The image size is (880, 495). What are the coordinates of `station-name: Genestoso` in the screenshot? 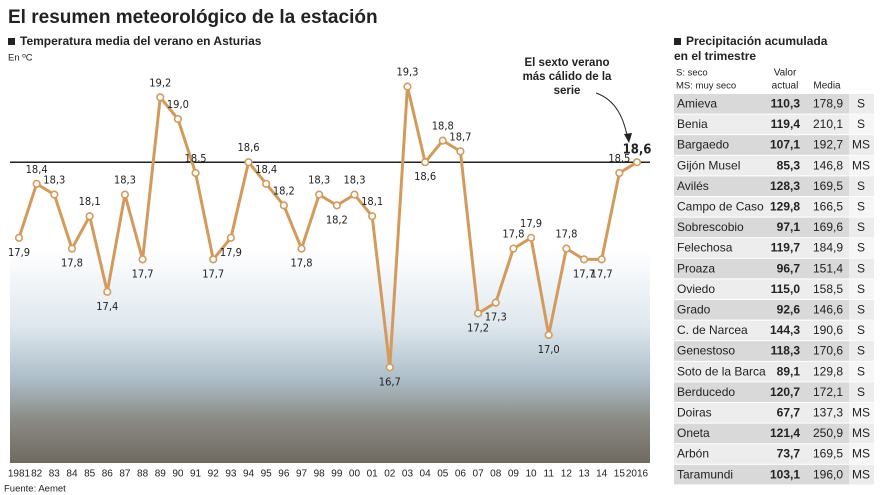 It's located at (706, 351).